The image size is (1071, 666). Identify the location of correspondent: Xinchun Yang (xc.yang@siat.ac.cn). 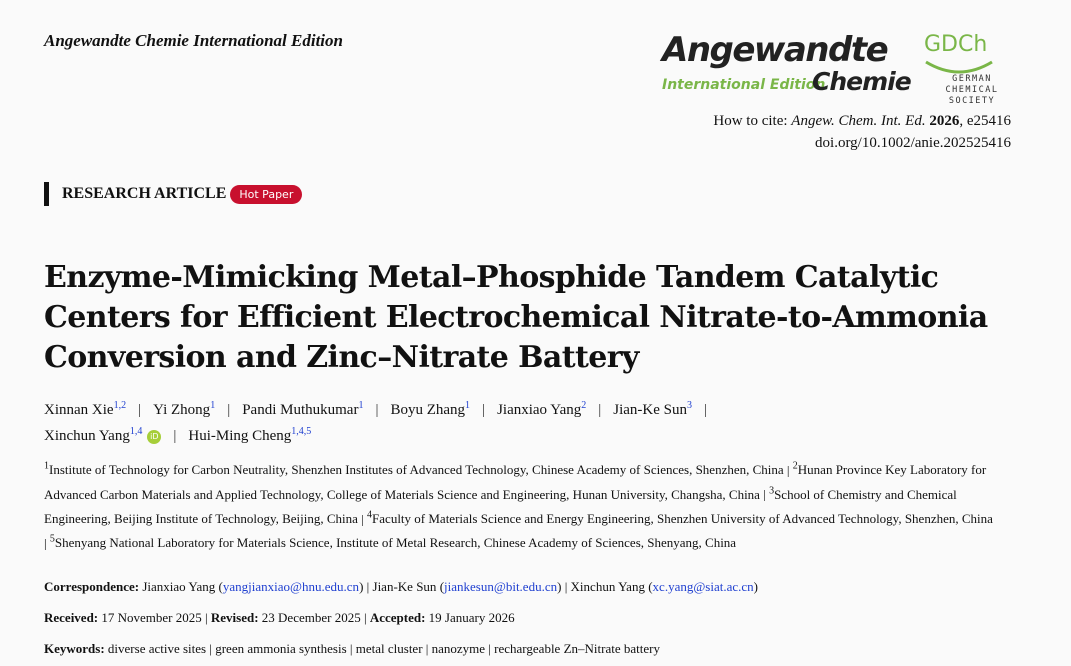
(664, 586).